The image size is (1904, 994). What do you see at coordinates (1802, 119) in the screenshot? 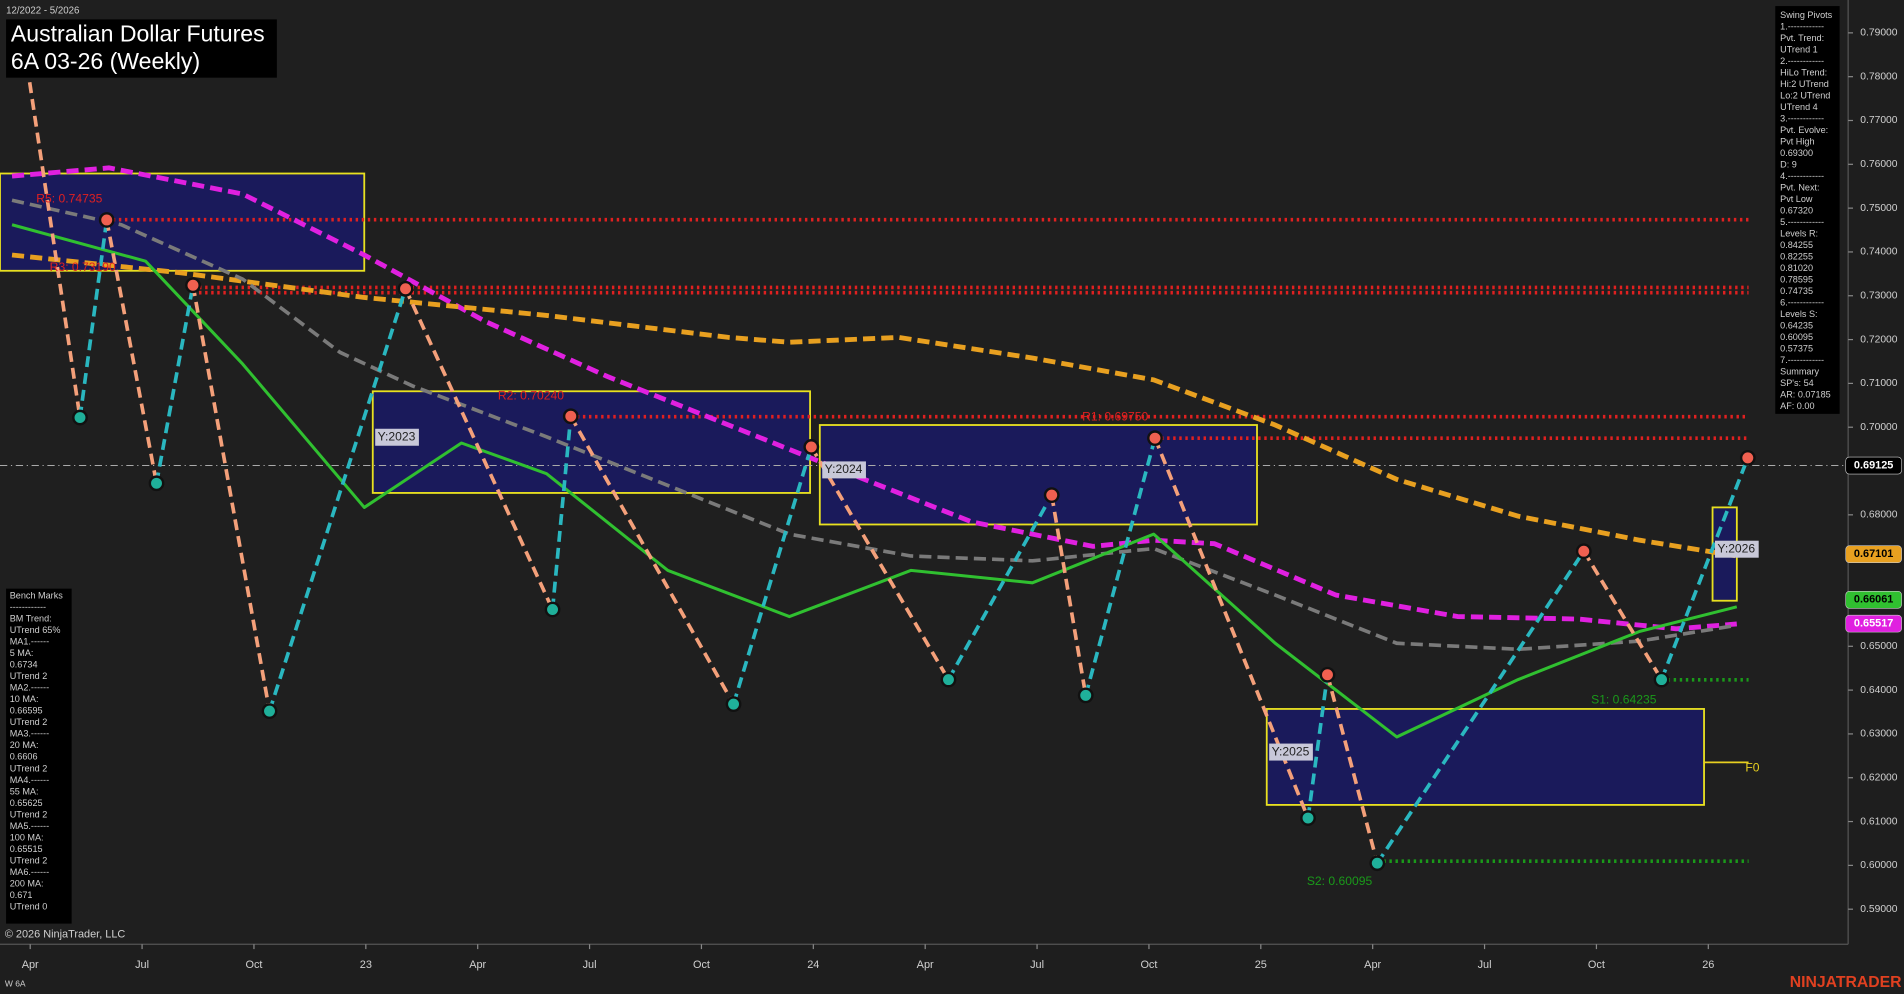
I see `swing-pivots-line: 3.------------` at bounding box center [1802, 119].